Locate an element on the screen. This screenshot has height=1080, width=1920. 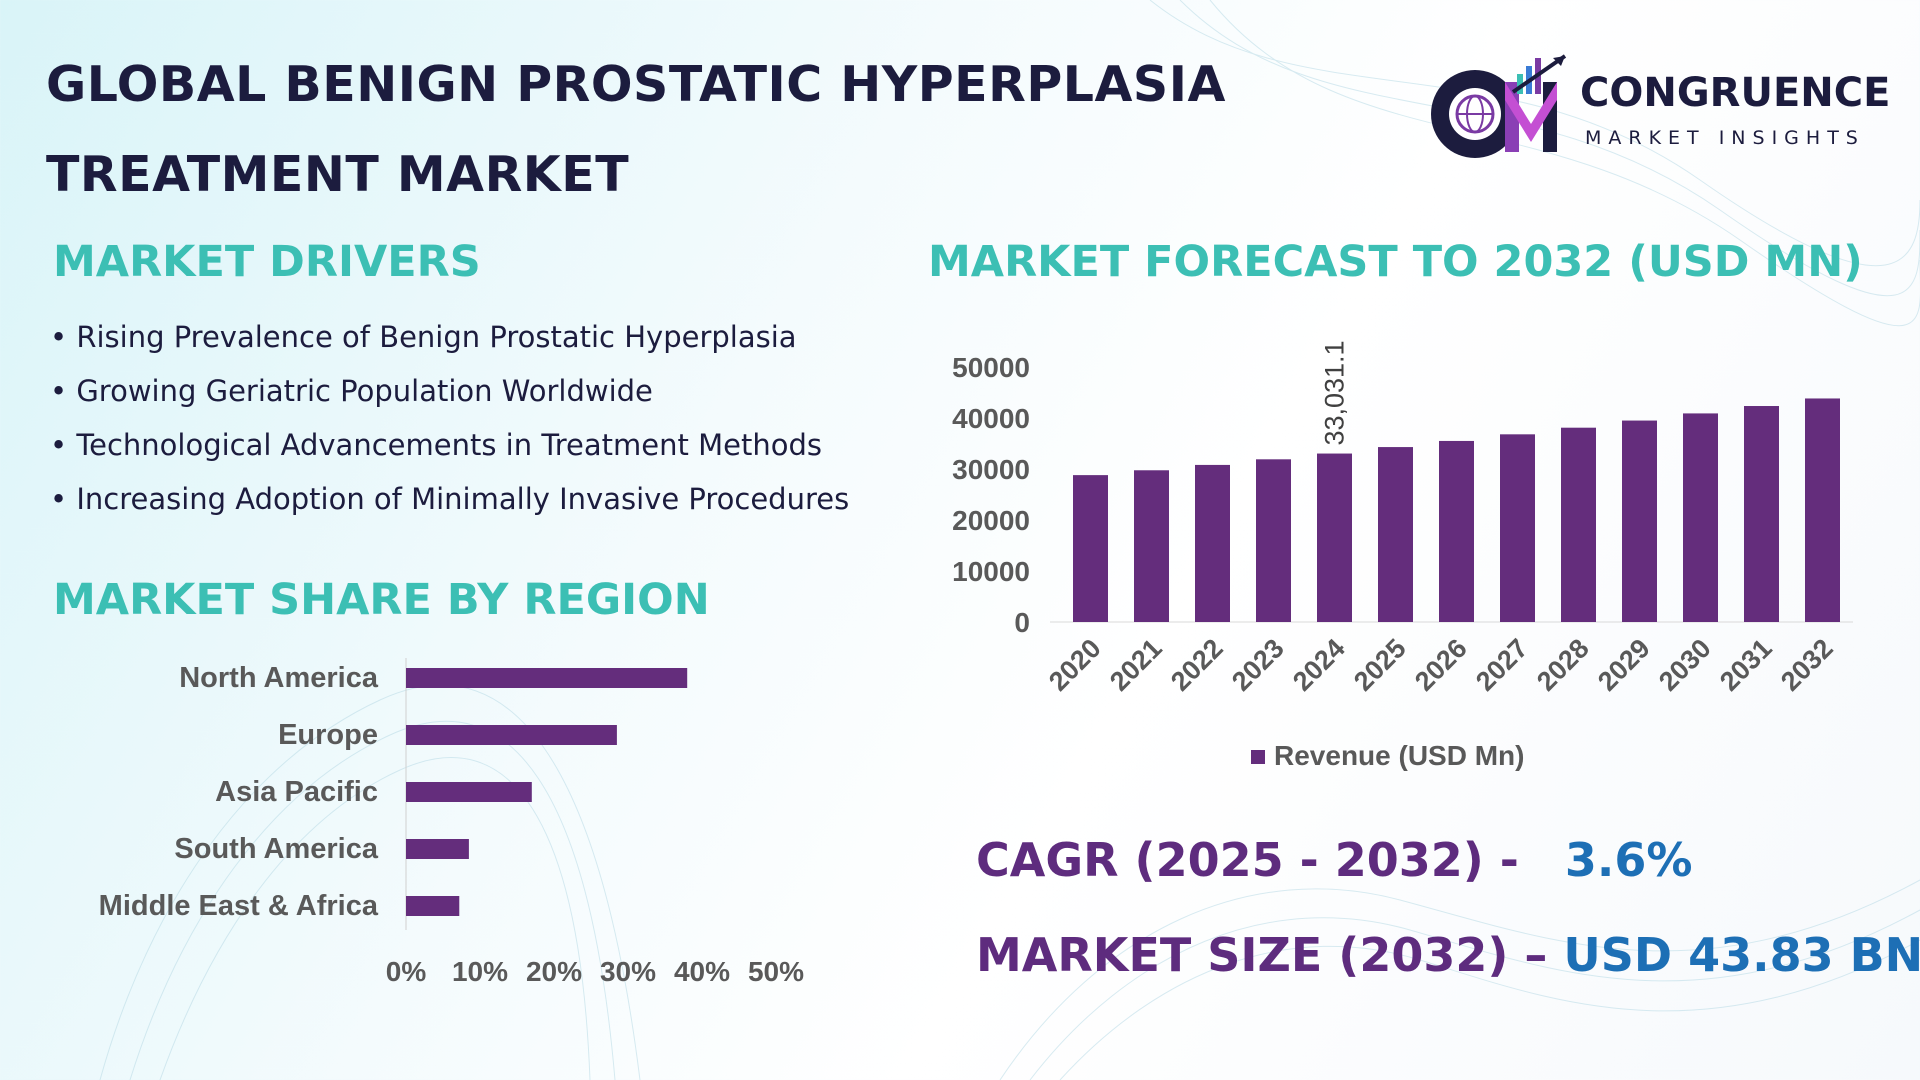
bar-2029 is located at coordinates (1639, 521).